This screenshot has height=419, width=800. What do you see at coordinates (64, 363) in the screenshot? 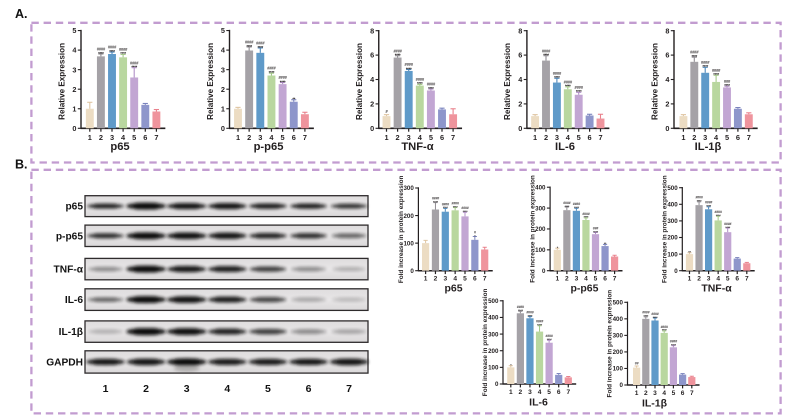
I see `svg-text: GAPDH` at bounding box center [64, 363].